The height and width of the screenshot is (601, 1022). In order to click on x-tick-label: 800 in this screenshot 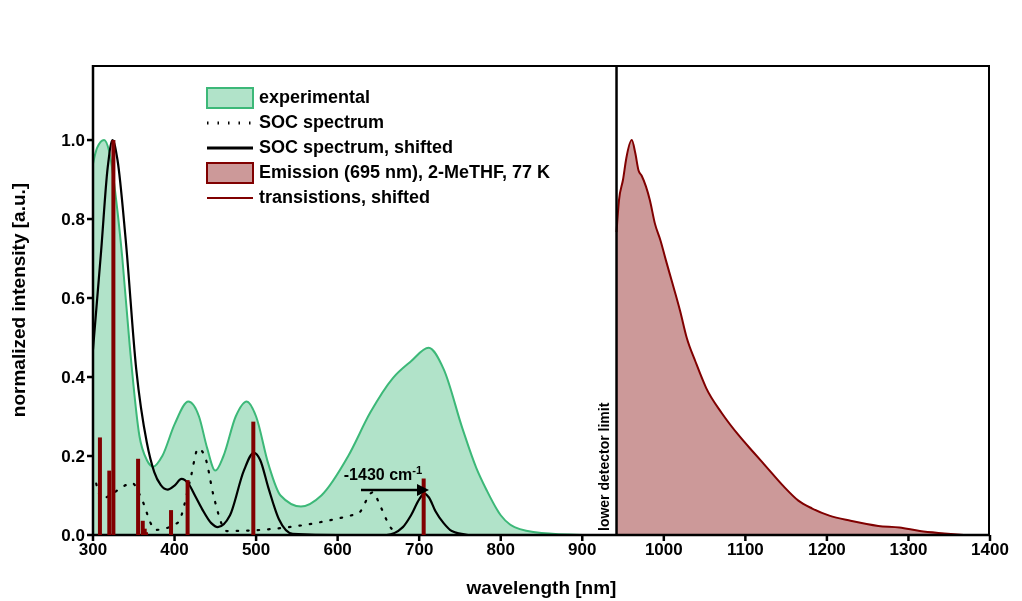, I will do `click(500, 550)`.